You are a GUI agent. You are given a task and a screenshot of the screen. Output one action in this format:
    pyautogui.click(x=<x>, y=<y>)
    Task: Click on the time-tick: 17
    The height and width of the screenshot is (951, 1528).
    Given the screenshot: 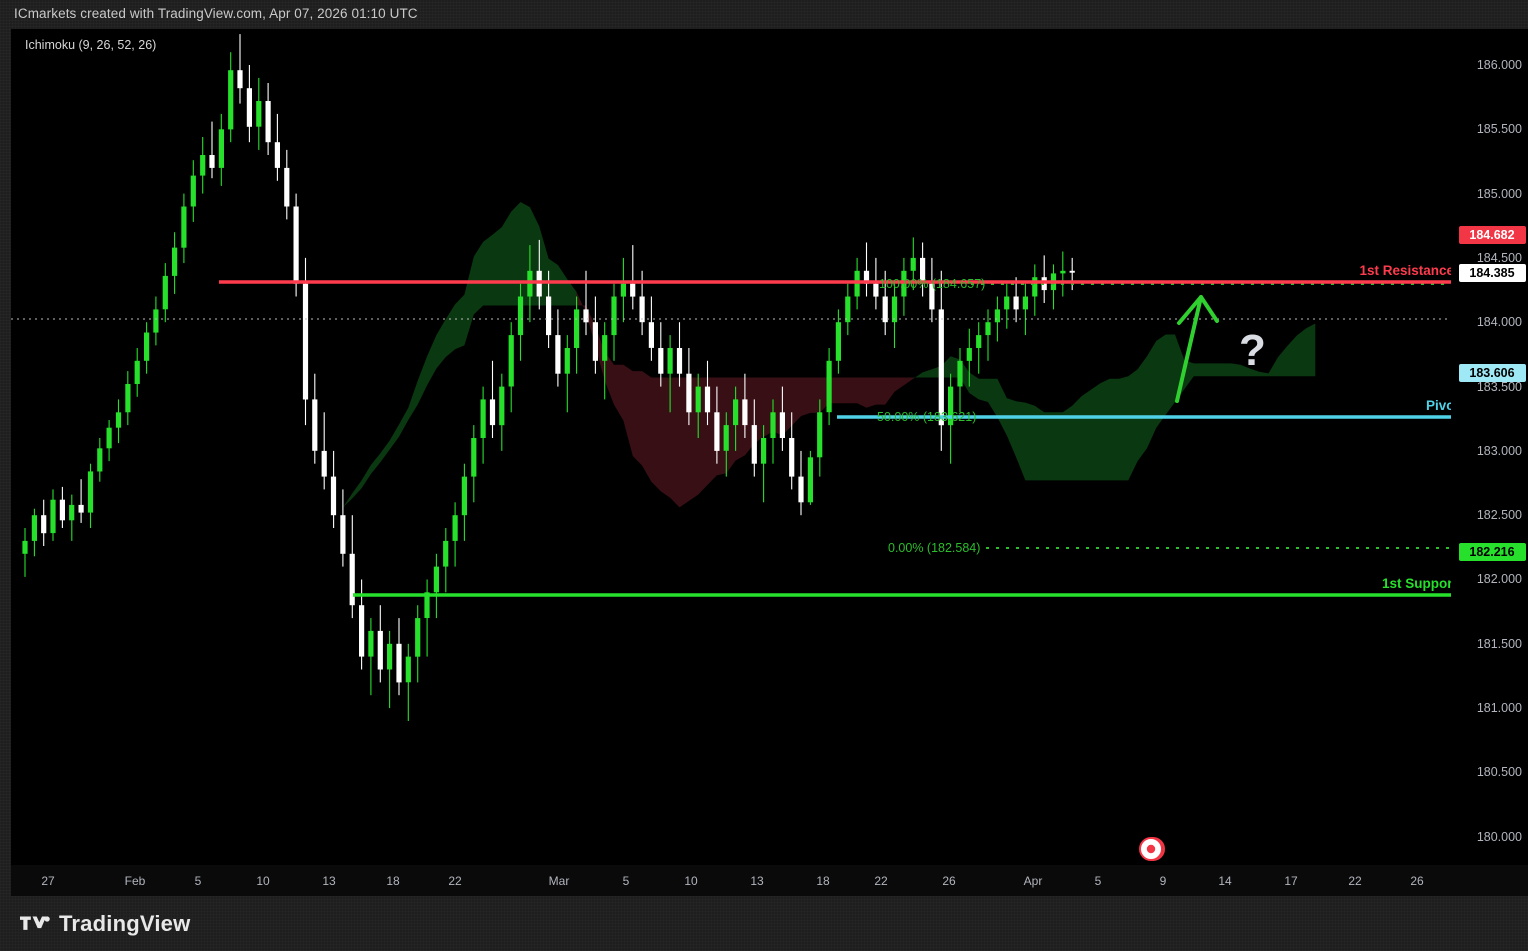 What is the action you would take?
    pyautogui.click(x=1291, y=881)
    